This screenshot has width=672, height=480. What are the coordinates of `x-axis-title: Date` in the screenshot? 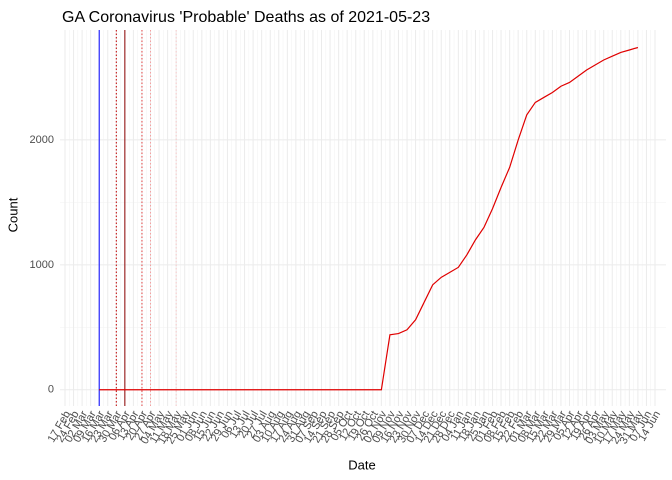 It's located at (361, 464).